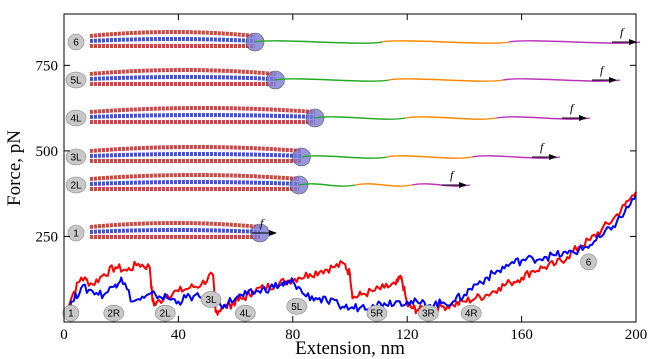  I want to click on svg-text: 6, so click(589, 262).